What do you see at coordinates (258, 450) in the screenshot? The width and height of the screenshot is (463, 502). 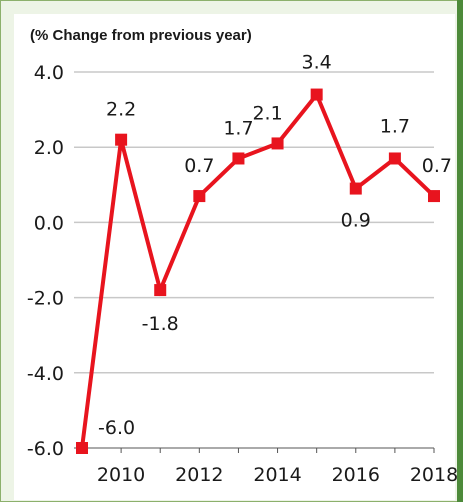 I see `x-axis-tick-marks` at bounding box center [258, 450].